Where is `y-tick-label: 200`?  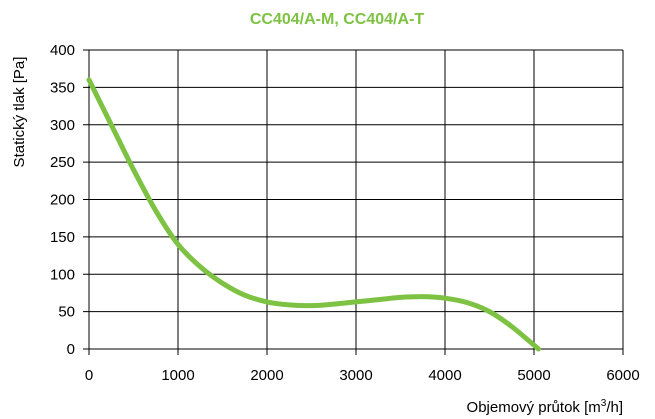
y-tick-label: 200 is located at coordinates (62, 200).